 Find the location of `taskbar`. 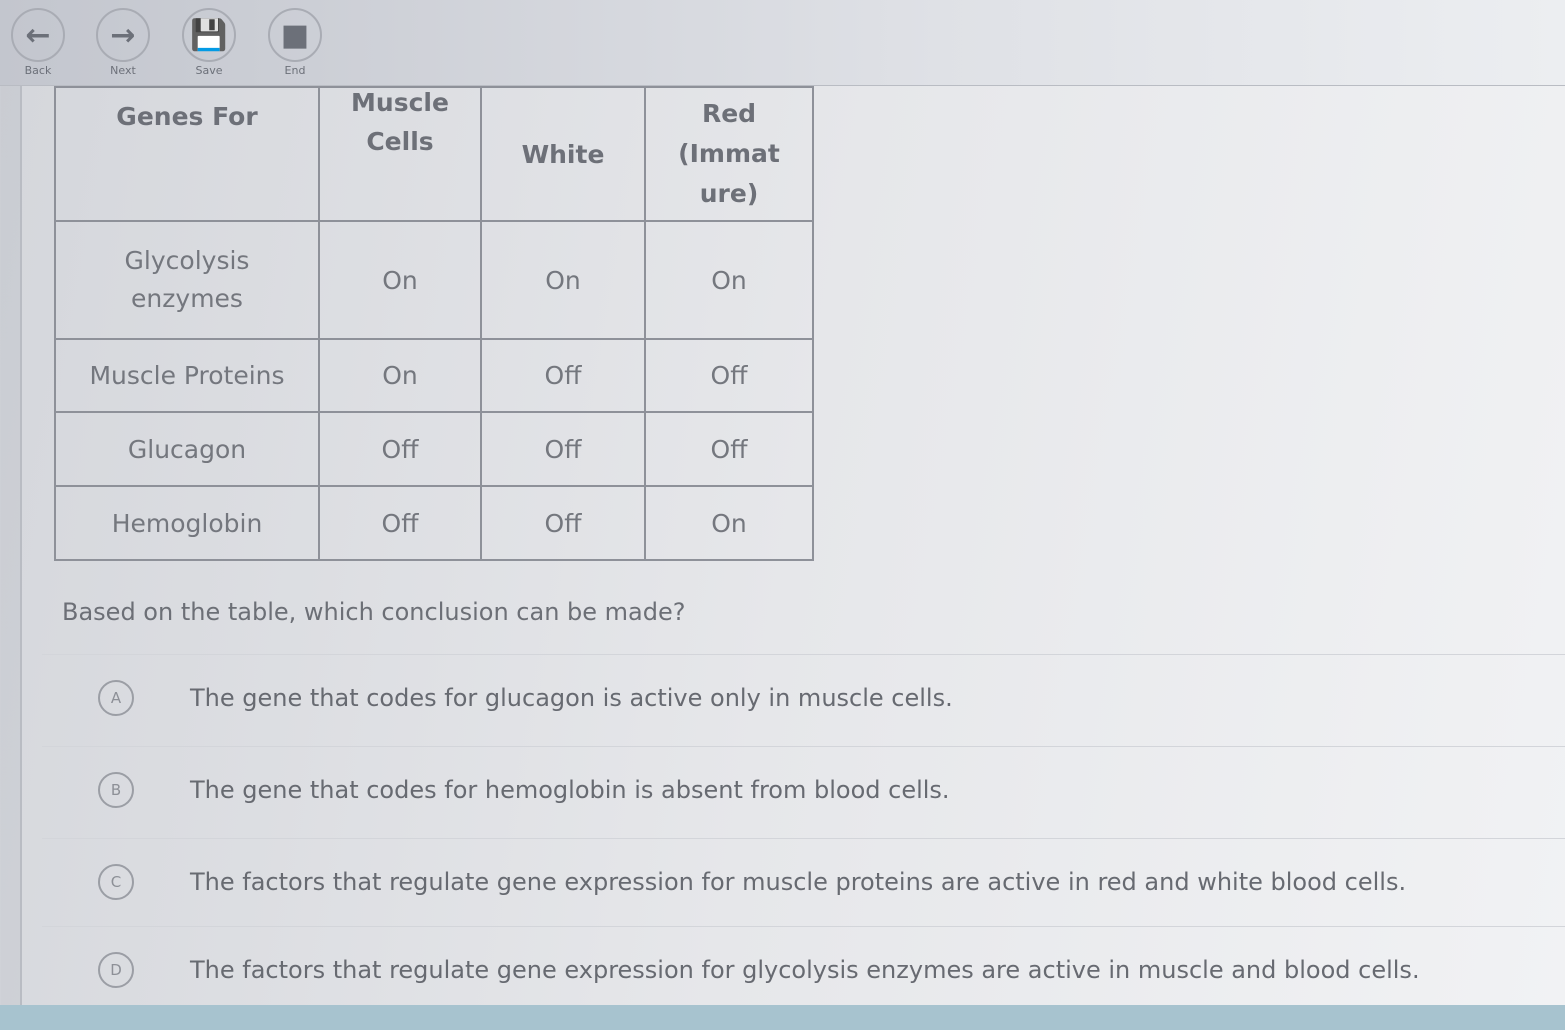

taskbar is located at coordinates (782, 1017).